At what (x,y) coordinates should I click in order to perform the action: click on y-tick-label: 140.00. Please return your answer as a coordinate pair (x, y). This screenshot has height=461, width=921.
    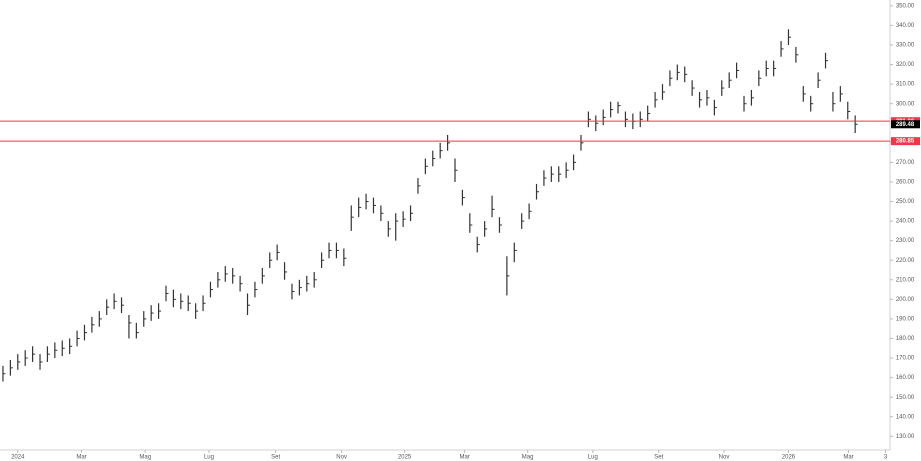
    Looking at the image, I should click on (905, 417).